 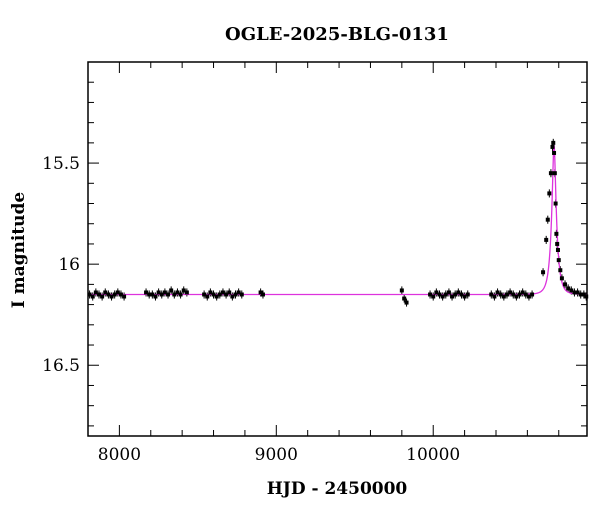 What do you see at coordinates (337, 489) in the screenshot?
I see `x-axis-label: HJD - 2450000` at bounding box center [337, 489].